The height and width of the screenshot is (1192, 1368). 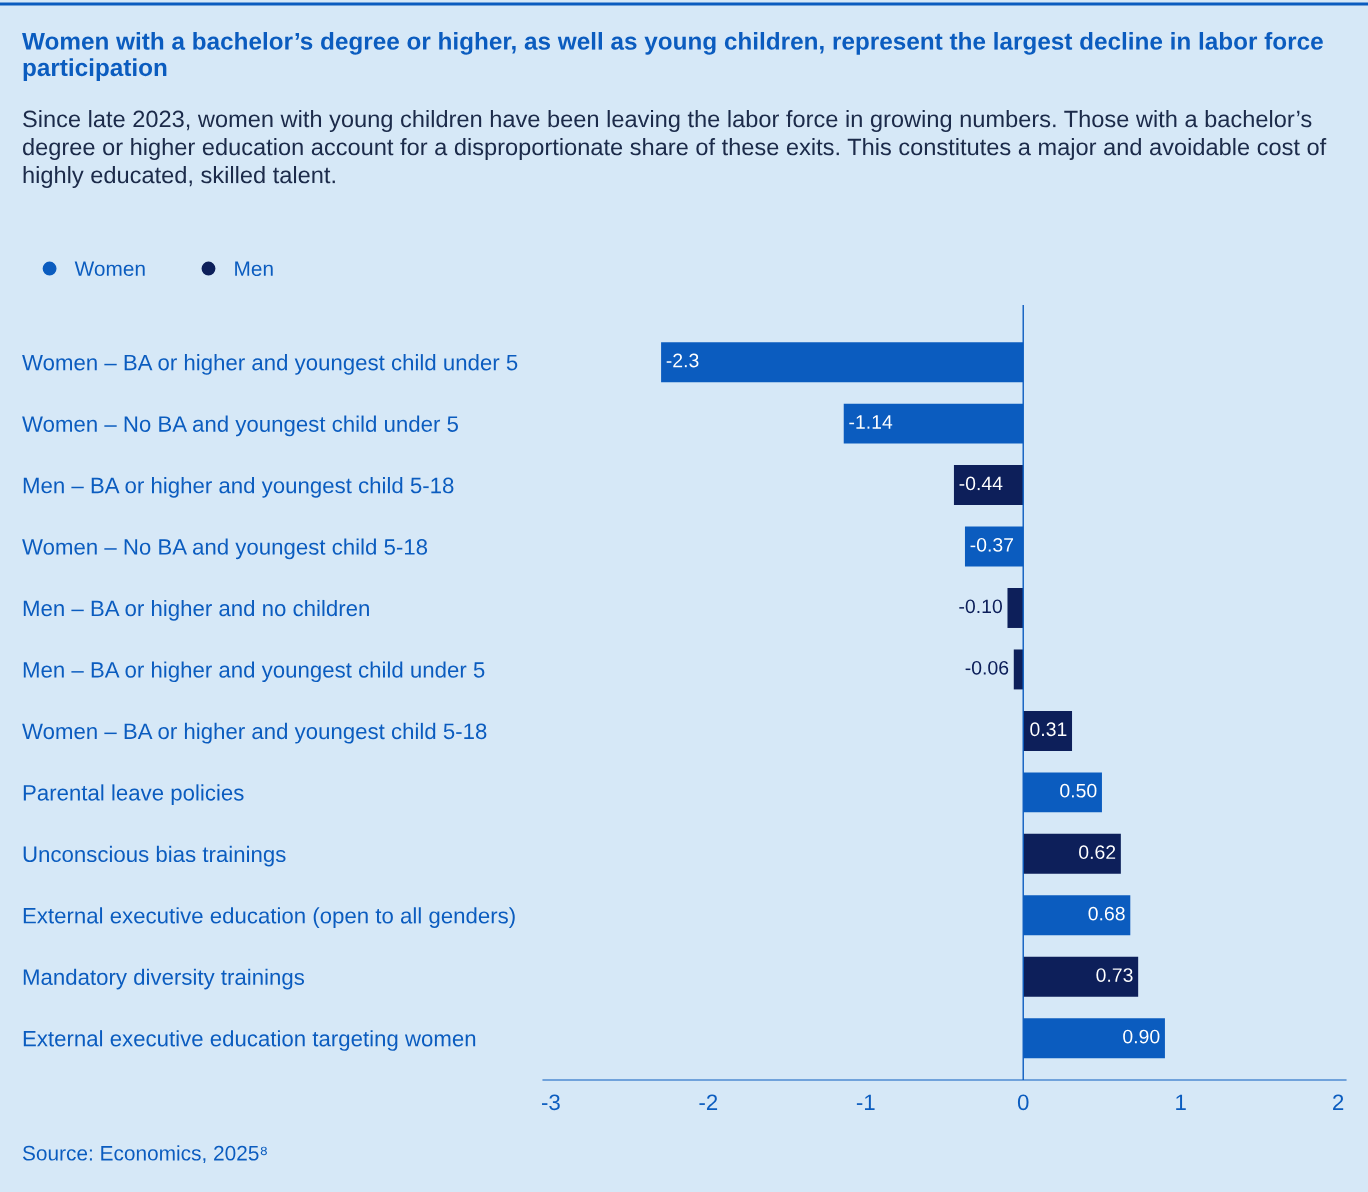 I want to click on data-label: -0.10, so click(x=980, y=606).